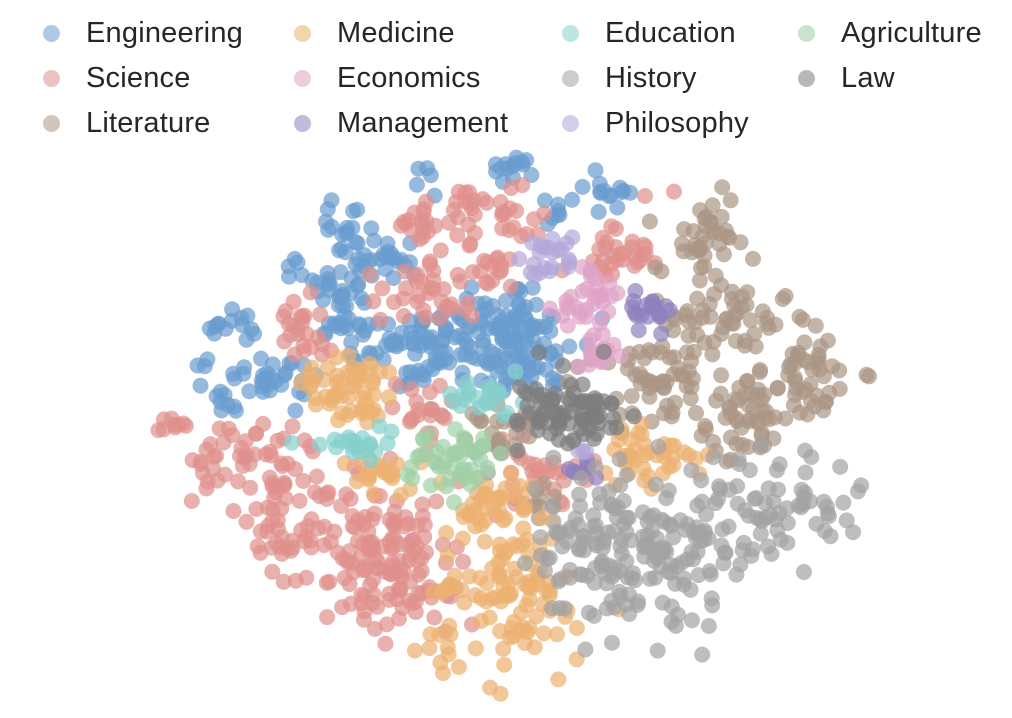 This screenshot has height=718, width=1012. Describe the element at coordinates (868, 77) in the screenshot. I see `legend-label: Law` at that location.